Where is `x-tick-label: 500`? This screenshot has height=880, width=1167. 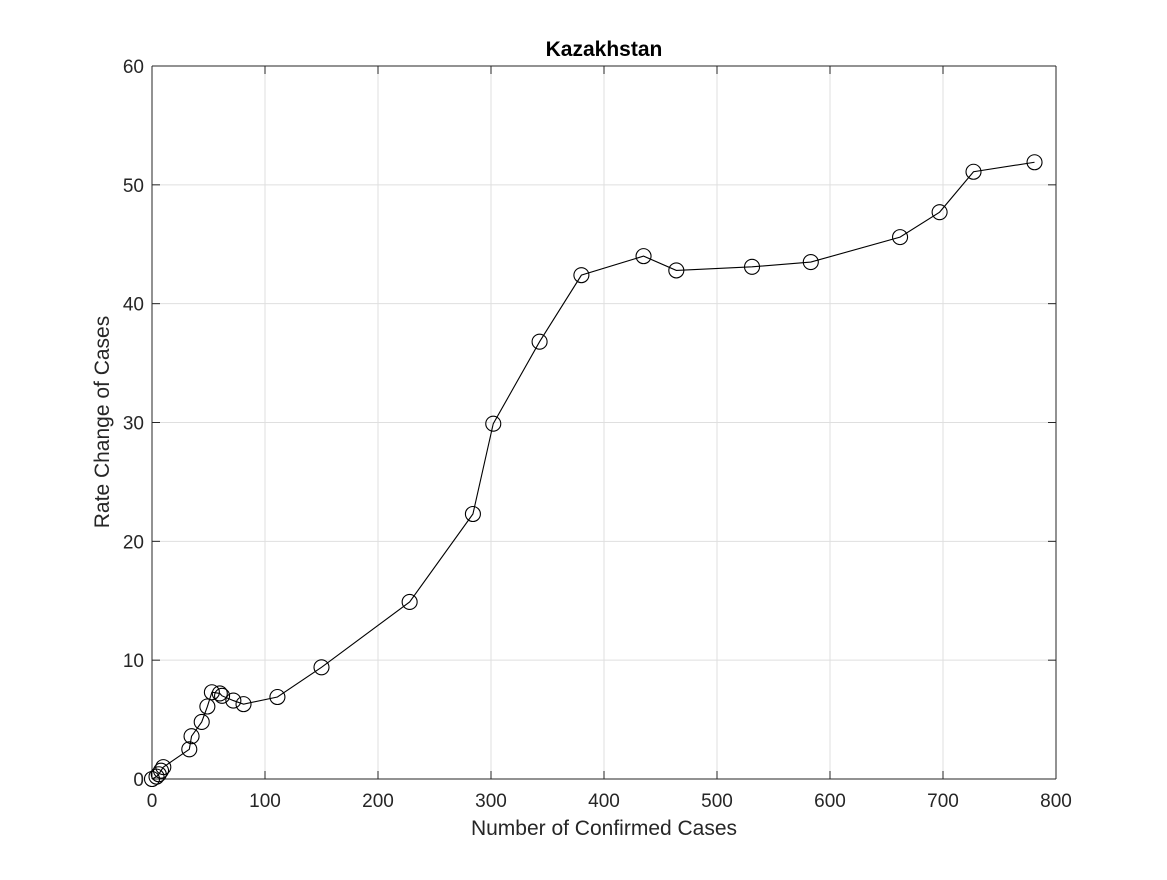 x-tick-label: 500 is located at coordinates (717, 801).